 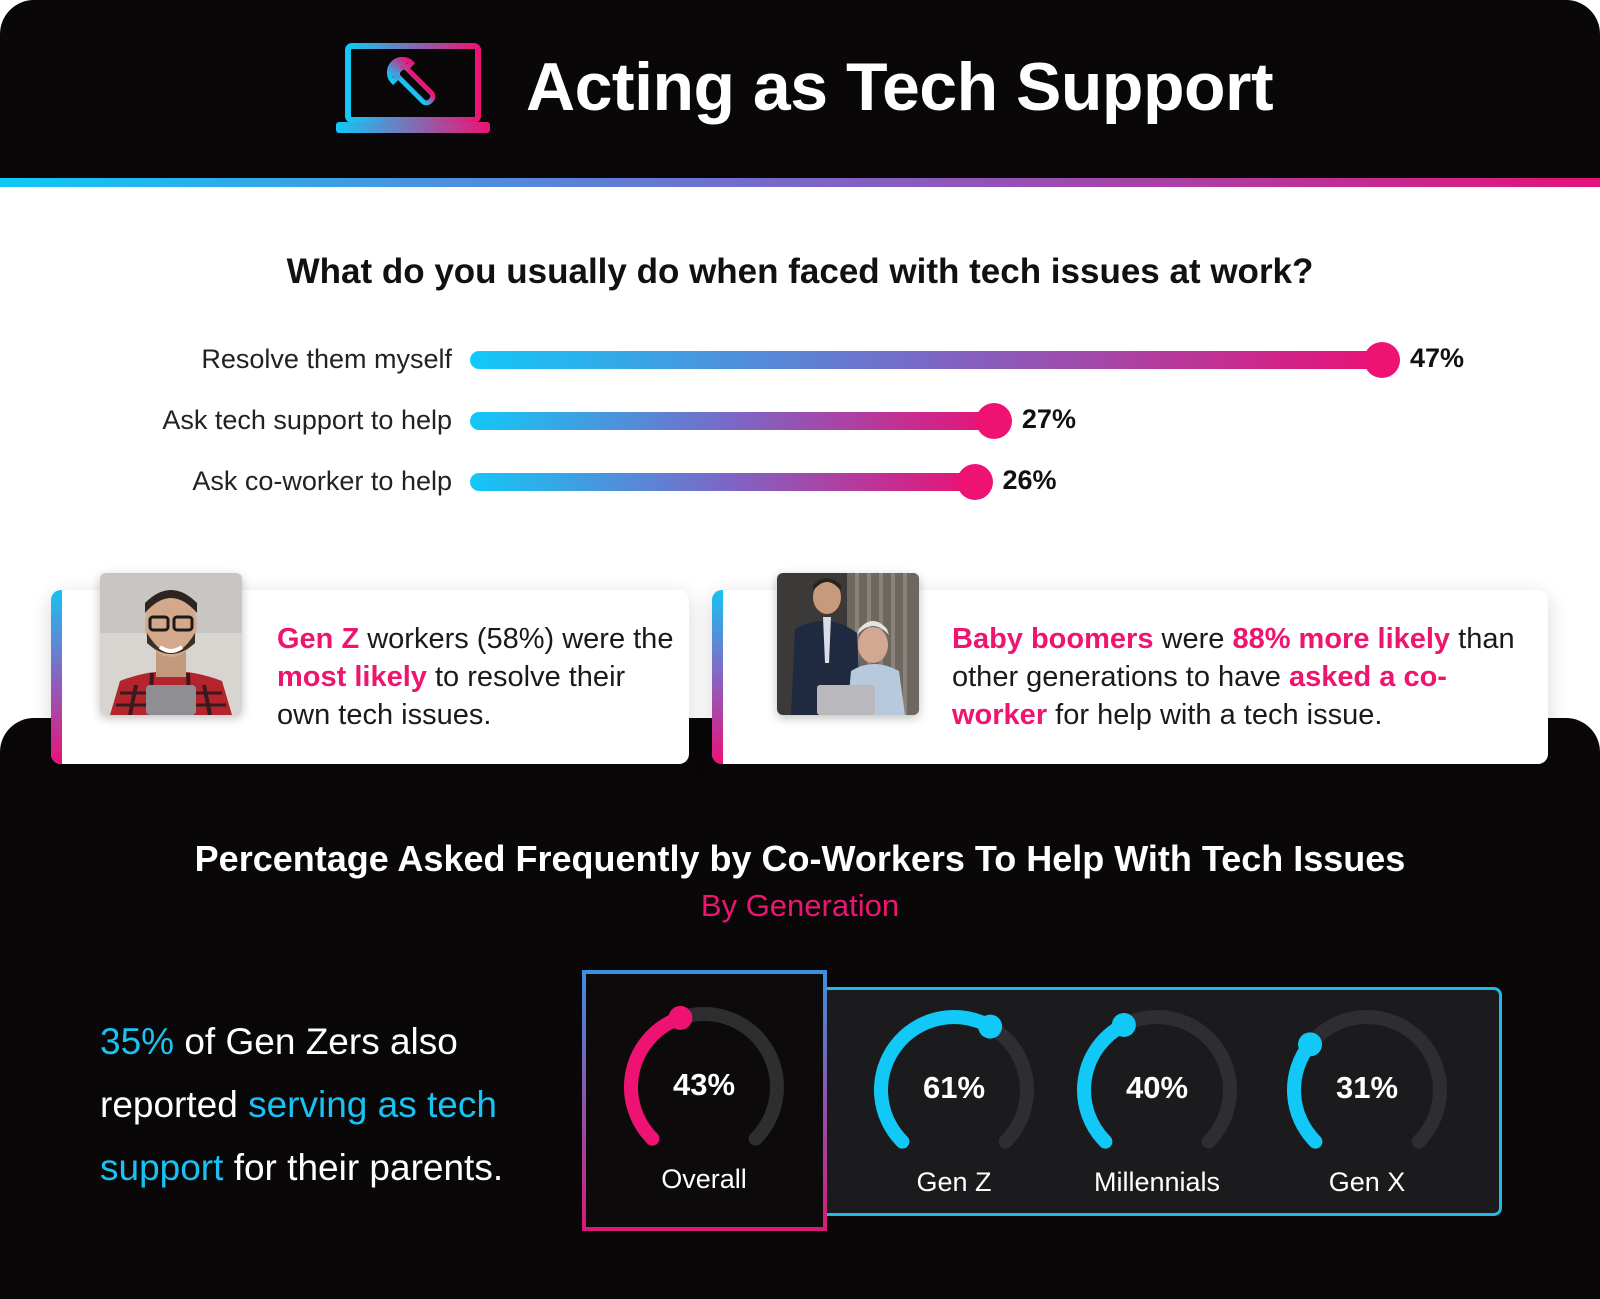 What do you see at coordinates (1029, 480) in the screenshot?
I see `bar-value-label: 26%` at bounding box center [1029, 480].